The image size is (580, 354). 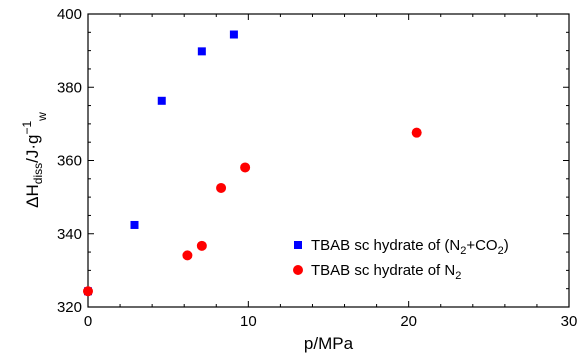 What do you see at coordinates (408, 321) in the screenshot?
I see `x-tick-label: 20` at bounding box center [408, 321].